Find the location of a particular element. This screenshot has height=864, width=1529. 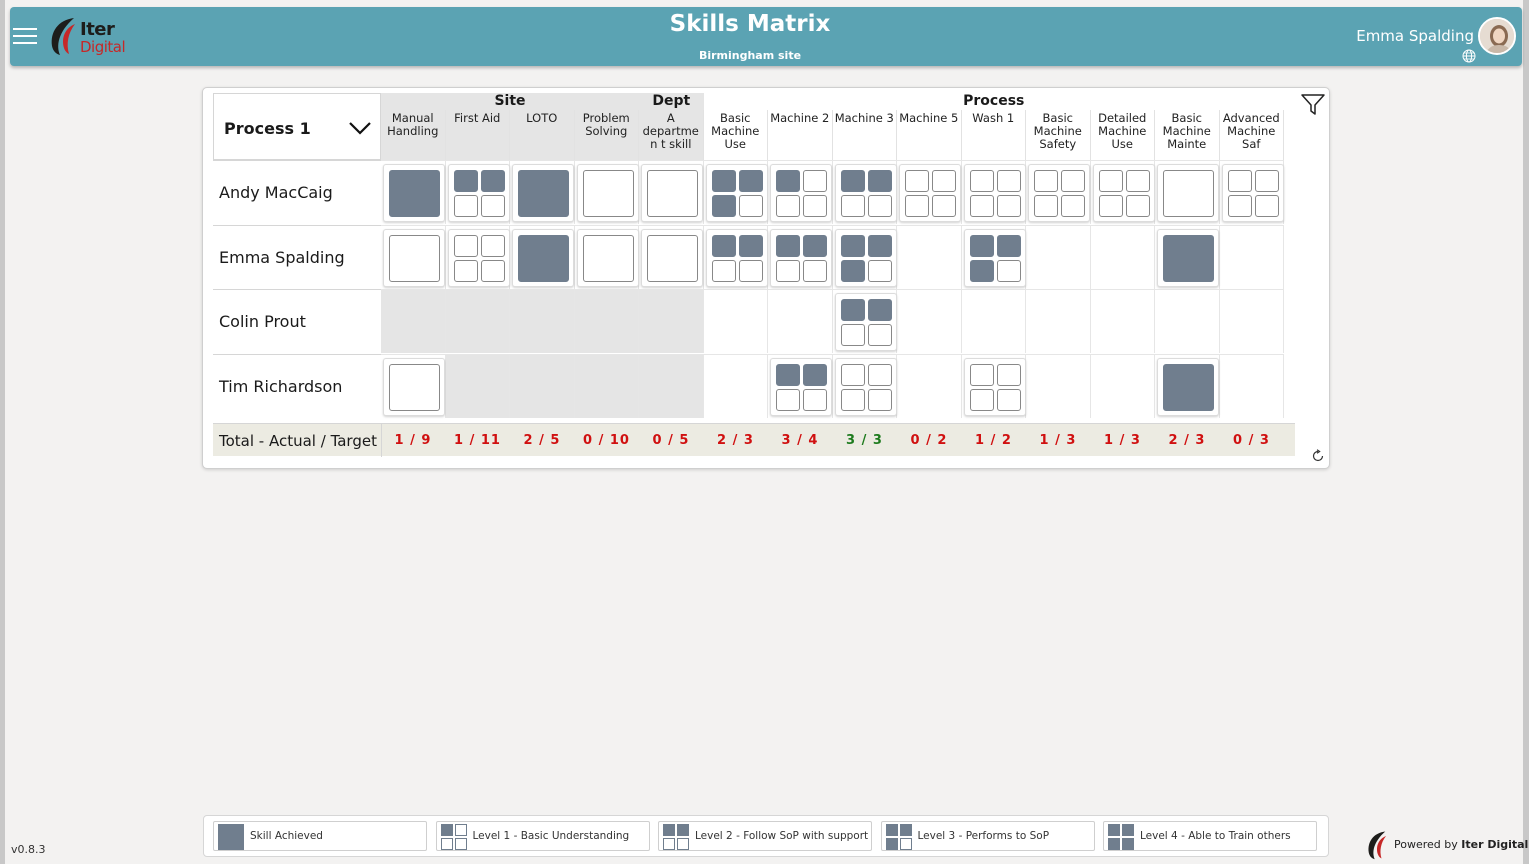

chevron-down-icon is located at coordinates (360, 128).